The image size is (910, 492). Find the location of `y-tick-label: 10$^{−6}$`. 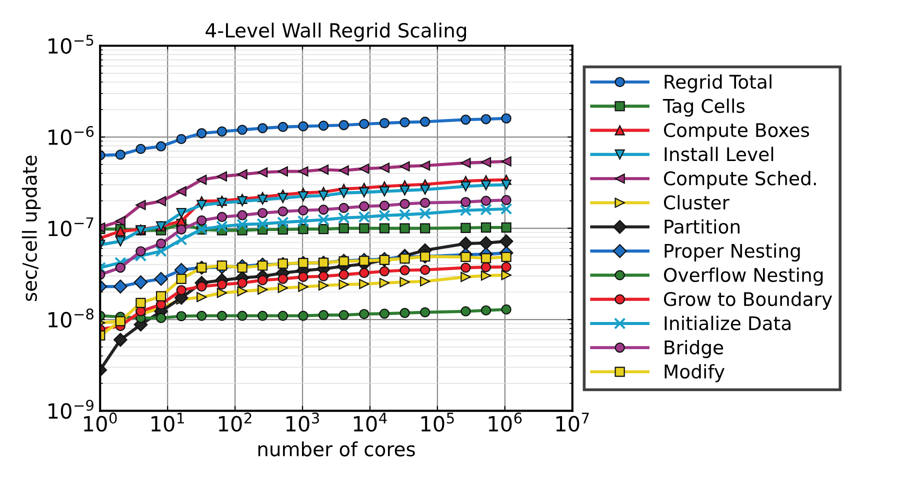

y-tick-label: 10$^{−6}$ is located at coordinates (71, 136).